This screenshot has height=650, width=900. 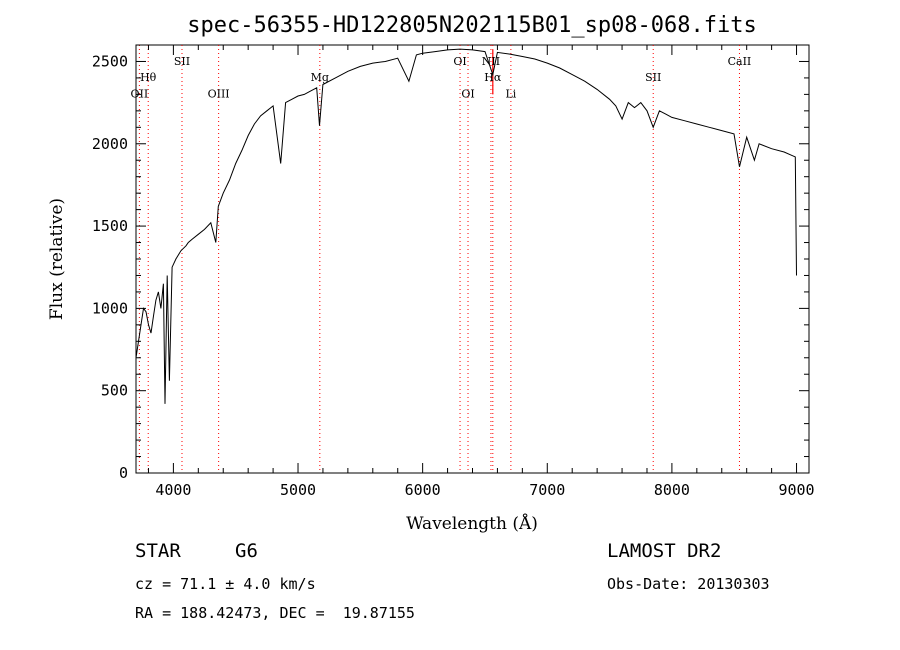 I want to click on x-tick-label-4000: 4000, so click(x=173, y=490).